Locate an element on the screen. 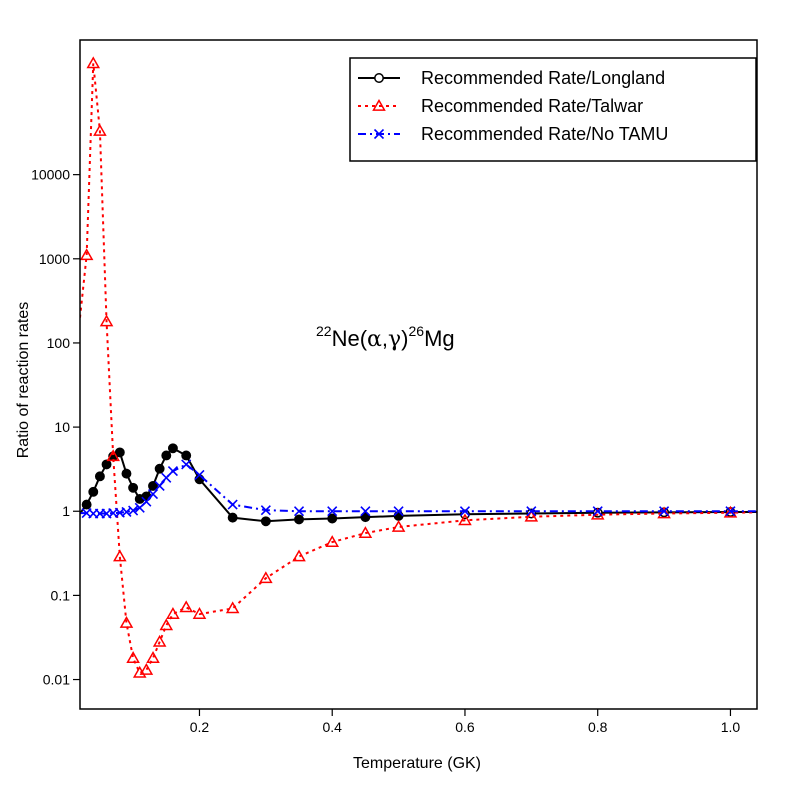 The image size is (789, 789). x-tick-label-1: 0.4 is located at coordinates (332, 727).